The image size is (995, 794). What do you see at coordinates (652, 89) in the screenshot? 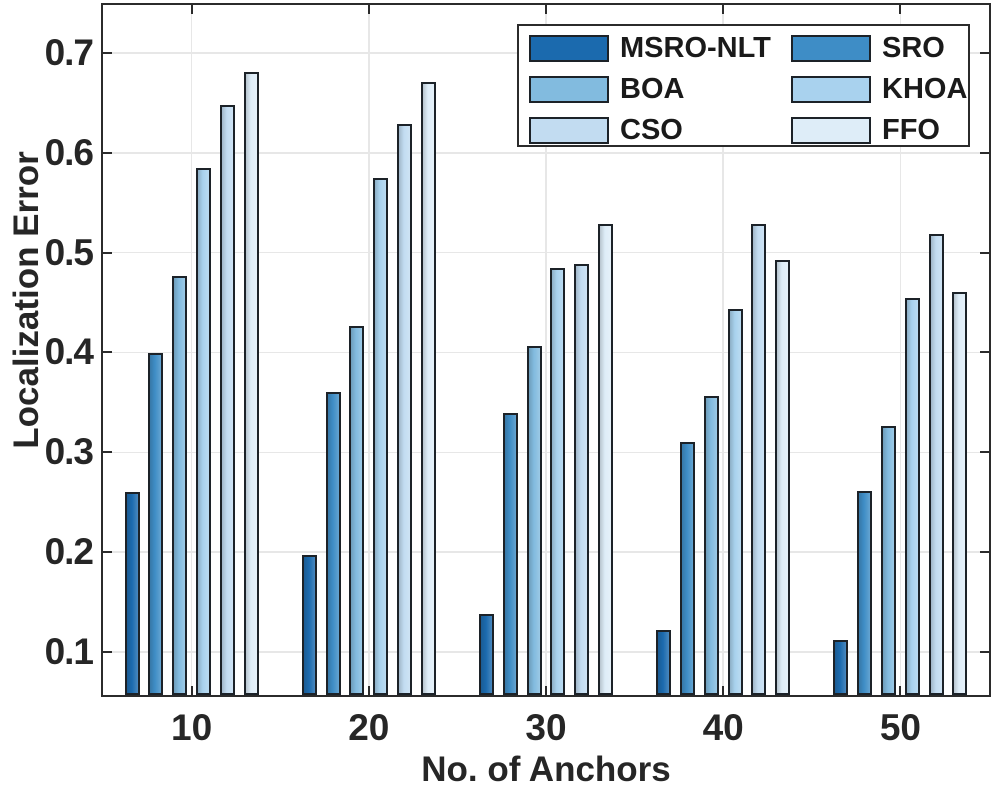
I see `legend-label: BOA` at bounding box center [652, 89].